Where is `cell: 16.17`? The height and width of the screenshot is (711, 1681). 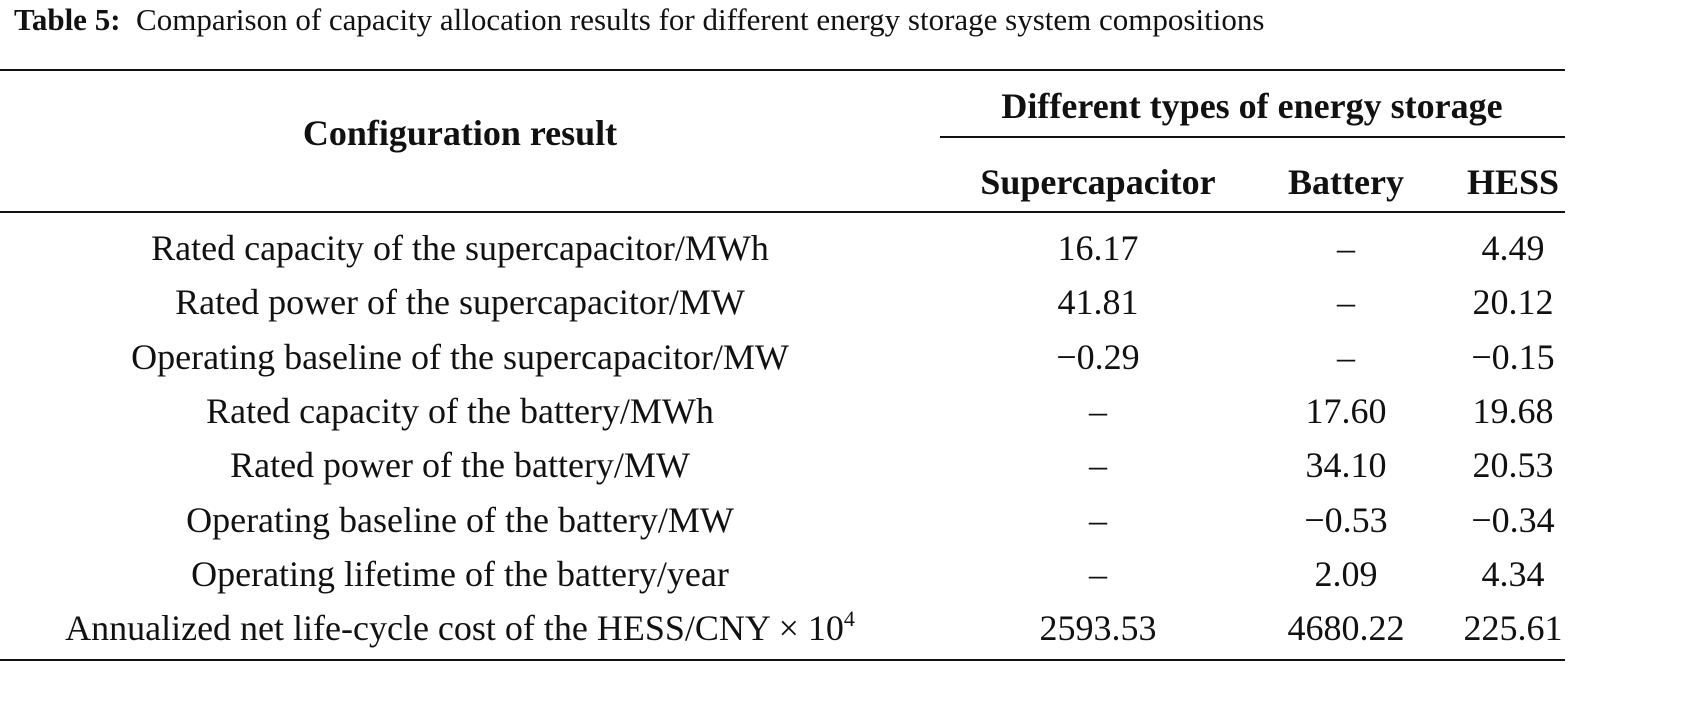
cell: 16.17 is located at coordinates (1098, 248).